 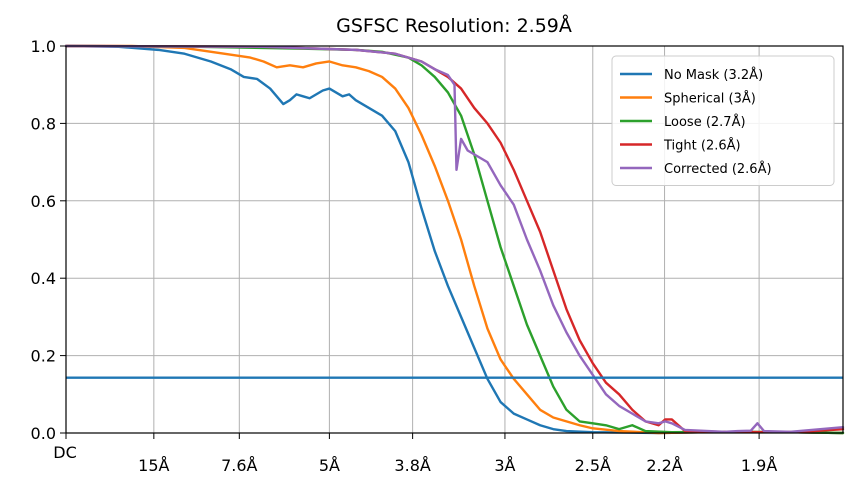 What do you see at coordinates (702, 146) in the screenshot?
I see `legend-label: Tight (2.6Å)` at bounding box center [702, 146].